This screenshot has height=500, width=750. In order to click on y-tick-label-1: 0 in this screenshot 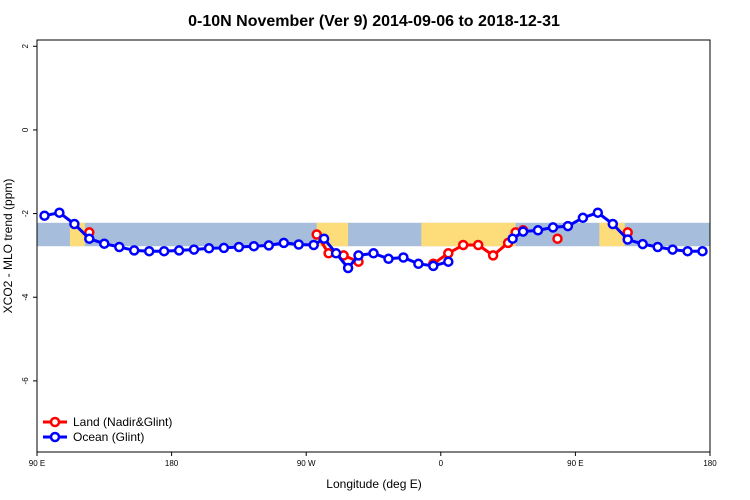, I will do `click(25, 129)`.